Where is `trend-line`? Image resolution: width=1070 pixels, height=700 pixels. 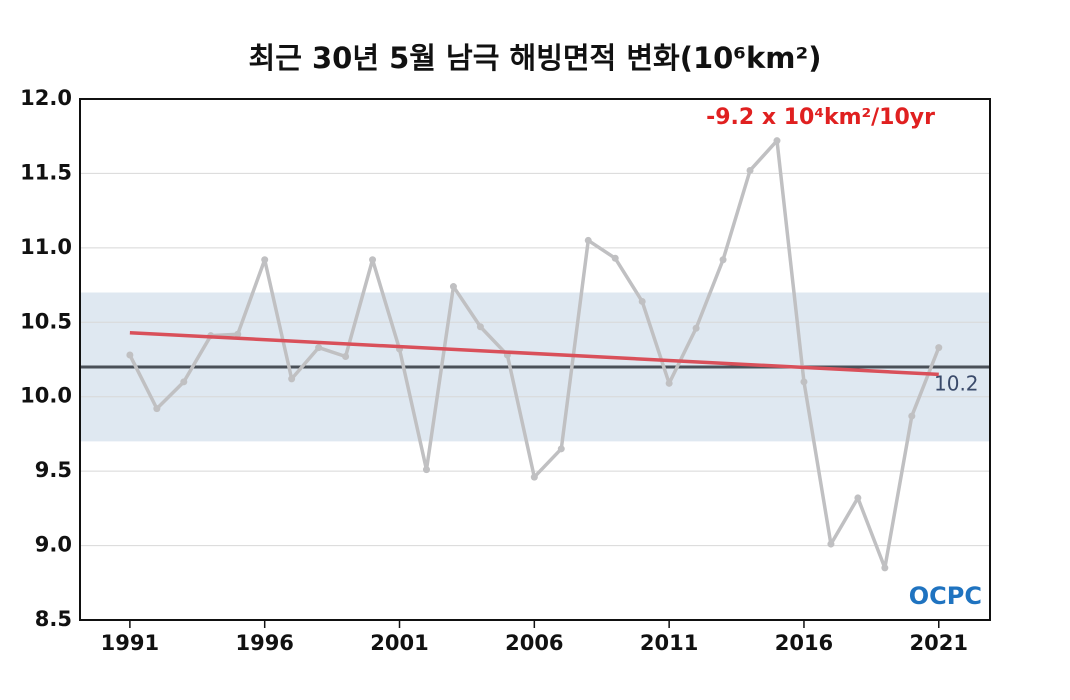 trend-line is located at coordinates (534, 353).